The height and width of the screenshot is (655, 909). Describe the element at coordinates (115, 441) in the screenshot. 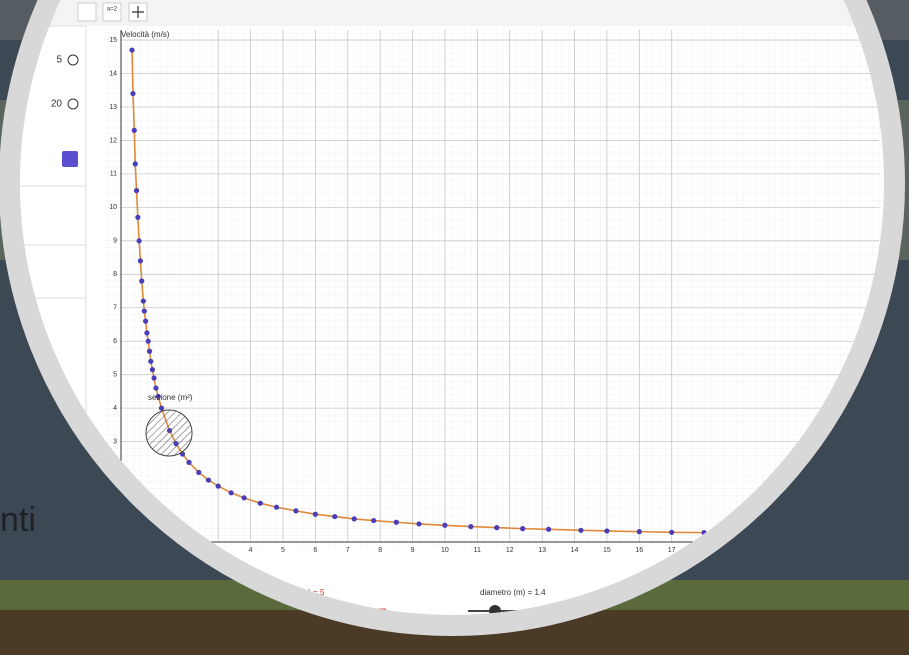

I see `y-tick-label: 3` at that location.